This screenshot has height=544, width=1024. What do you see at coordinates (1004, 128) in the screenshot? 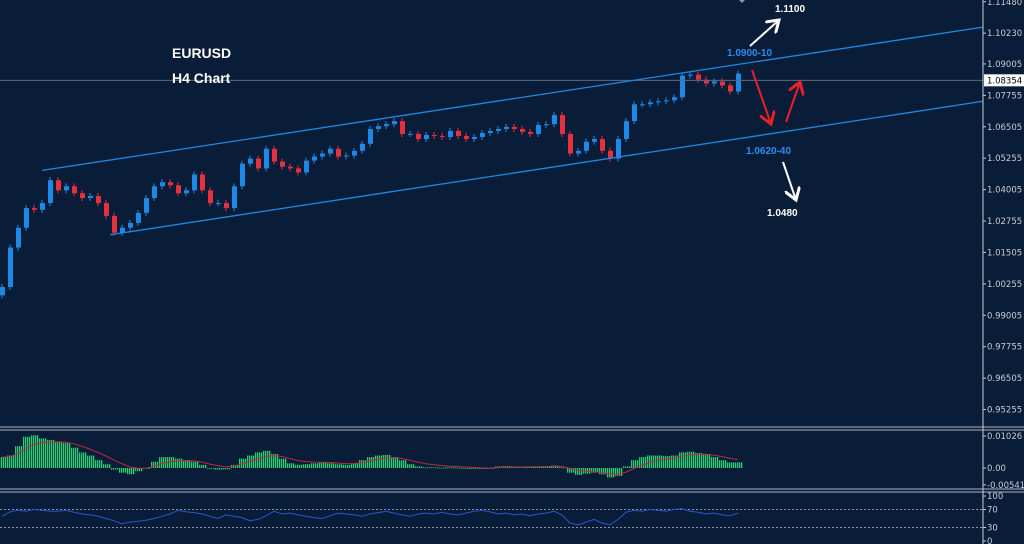
I see `price-tick-label: 1.06505` at bounding box center [1004, 128].